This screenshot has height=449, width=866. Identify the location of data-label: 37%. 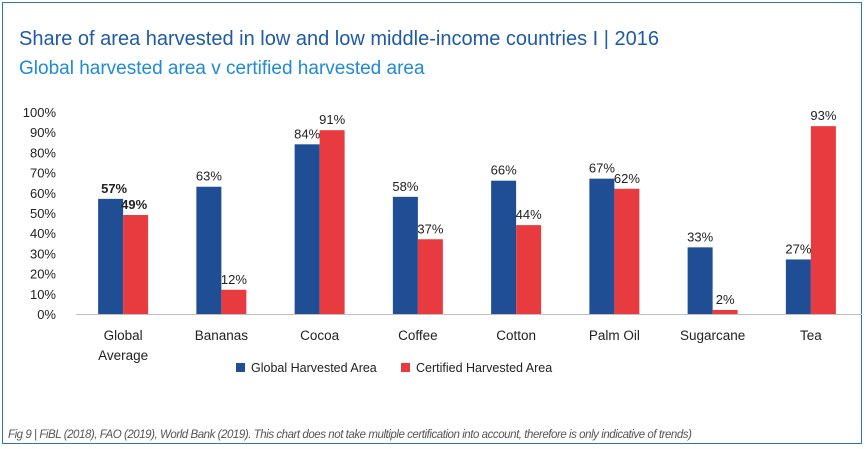
(430, 228).